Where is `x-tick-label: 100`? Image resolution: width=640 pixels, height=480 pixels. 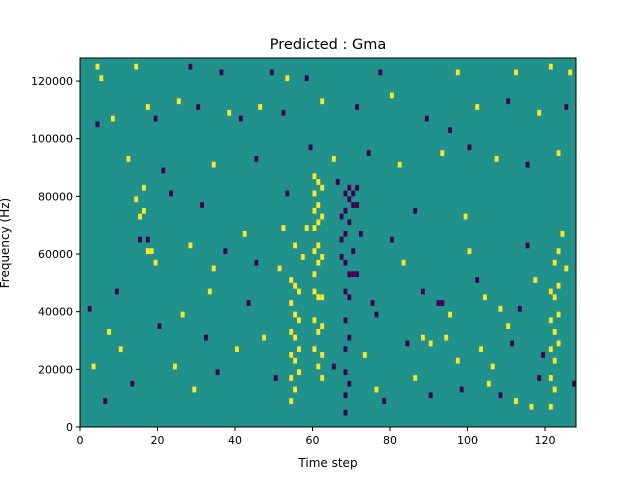 x-tick-label: 100 is located at coordinates (467, 440).